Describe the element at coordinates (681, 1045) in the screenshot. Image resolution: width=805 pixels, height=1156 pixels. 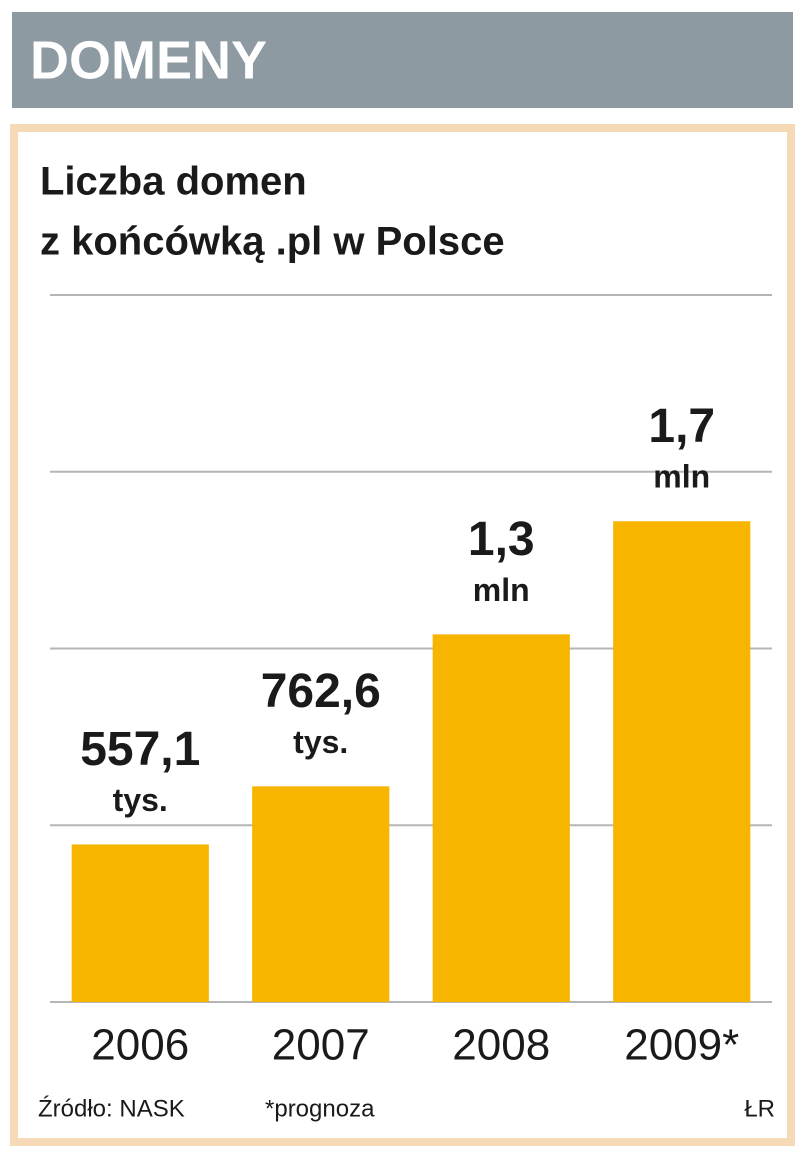
I see `x-tick-label: 2009*` at that location.